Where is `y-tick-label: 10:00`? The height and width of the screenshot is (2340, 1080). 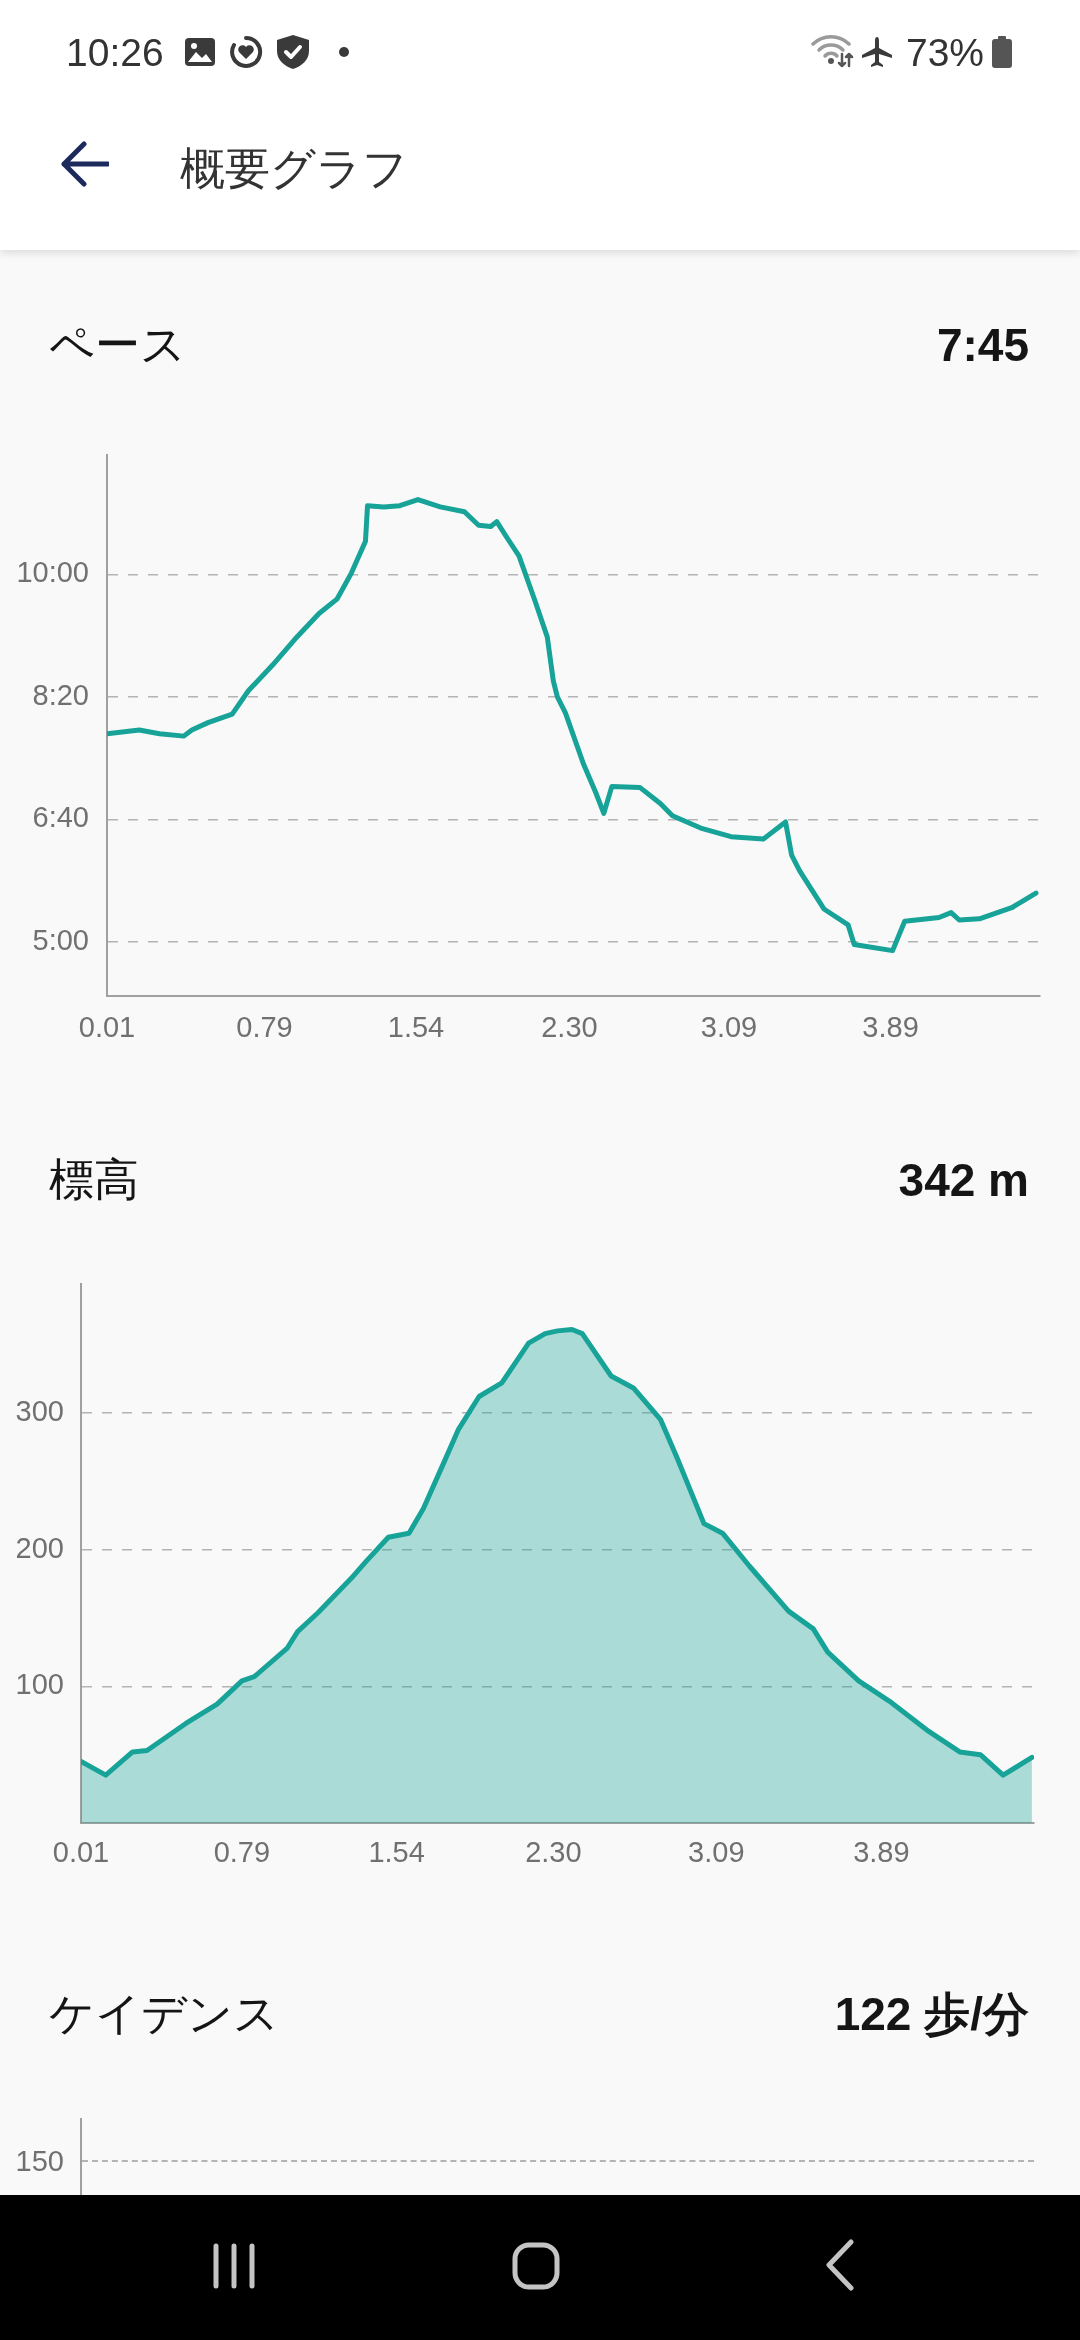
y-tick-label: 10:00 is located at coordinates (52, 572).